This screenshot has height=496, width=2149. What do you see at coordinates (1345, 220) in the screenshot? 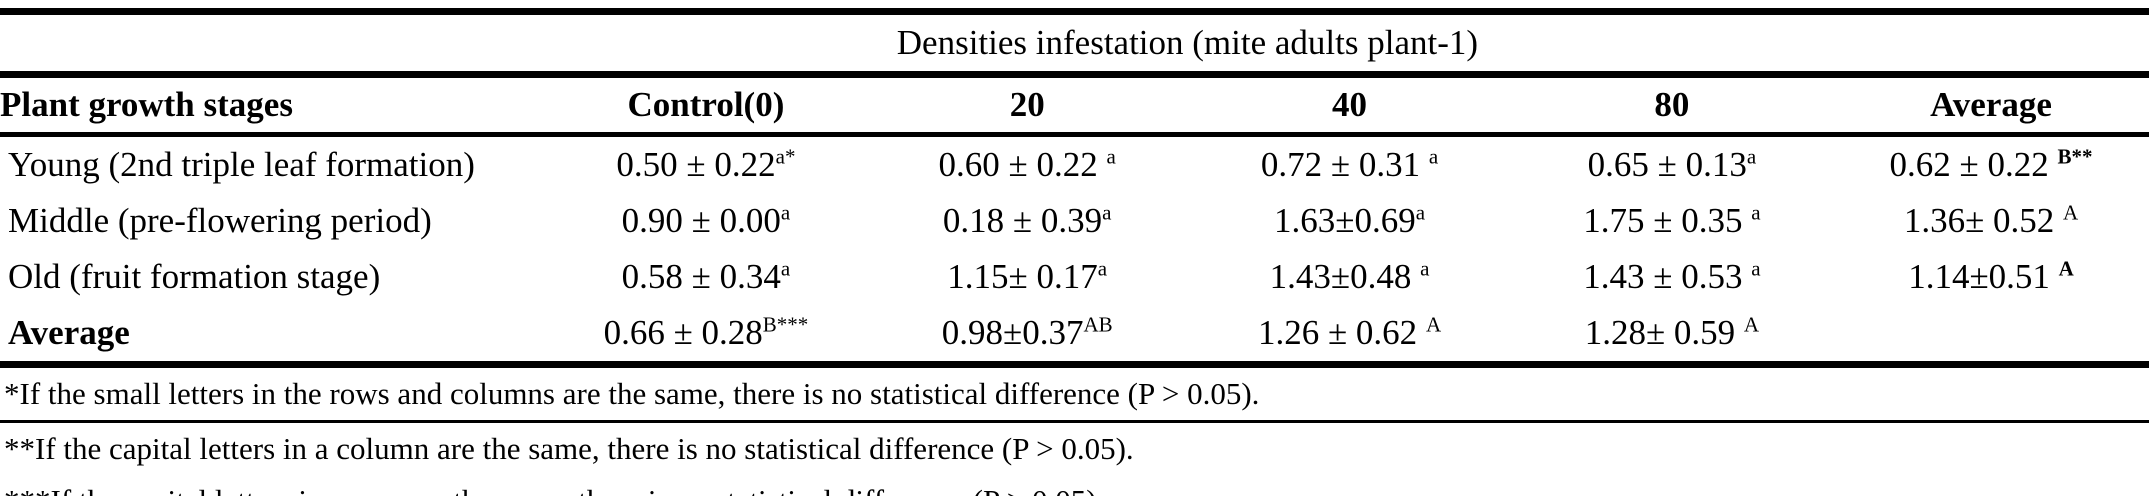
I see `cell-value: 1.63±0.69` at bounding box center [1345, 220].